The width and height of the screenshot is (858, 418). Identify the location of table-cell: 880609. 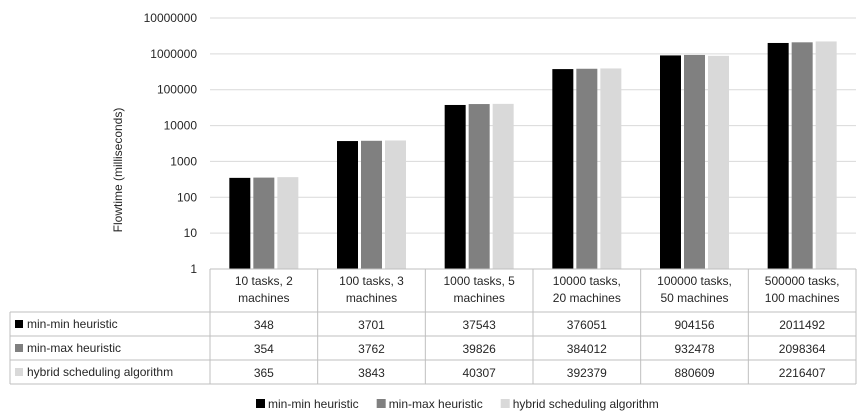
(694, 373).